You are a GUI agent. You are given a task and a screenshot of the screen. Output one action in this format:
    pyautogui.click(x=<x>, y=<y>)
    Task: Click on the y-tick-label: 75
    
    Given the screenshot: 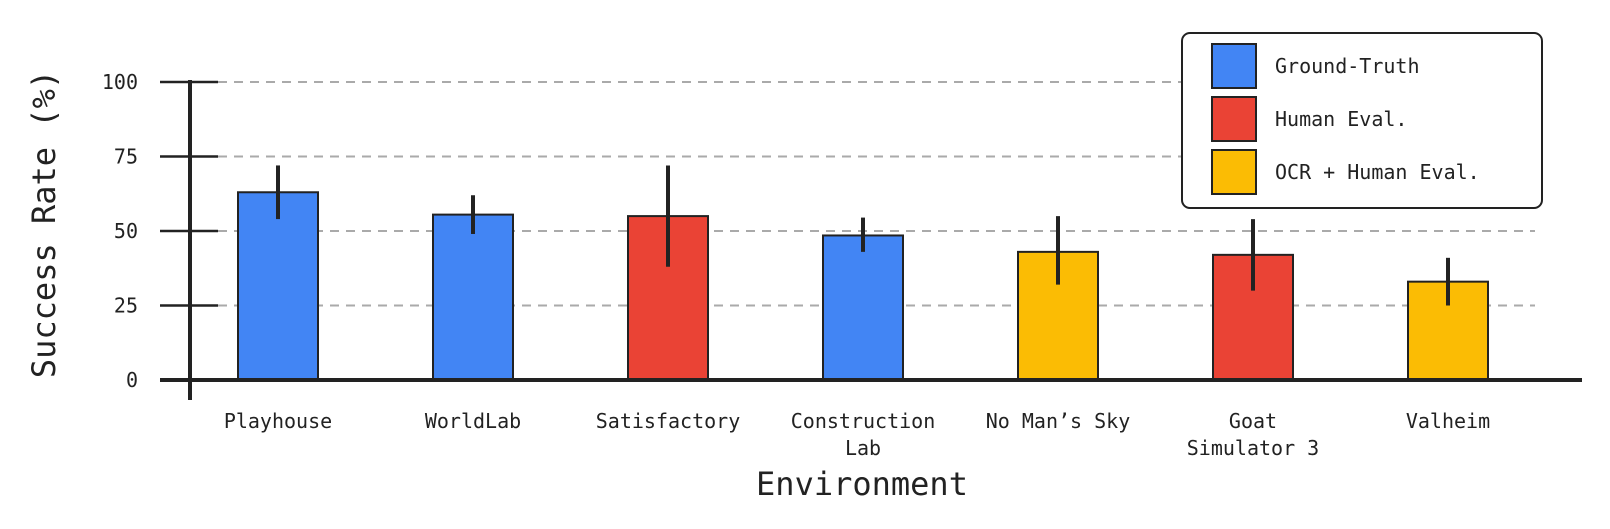 What is the action you would take?
    pyautogui.click(x=126, y=157)
    